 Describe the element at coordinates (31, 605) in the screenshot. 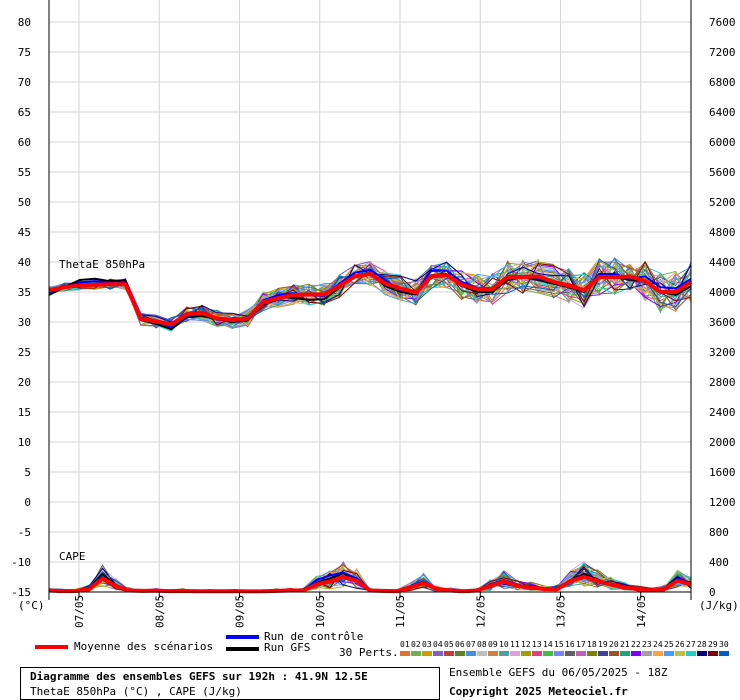

I see `left-axis-unit: (°C)` at that location.